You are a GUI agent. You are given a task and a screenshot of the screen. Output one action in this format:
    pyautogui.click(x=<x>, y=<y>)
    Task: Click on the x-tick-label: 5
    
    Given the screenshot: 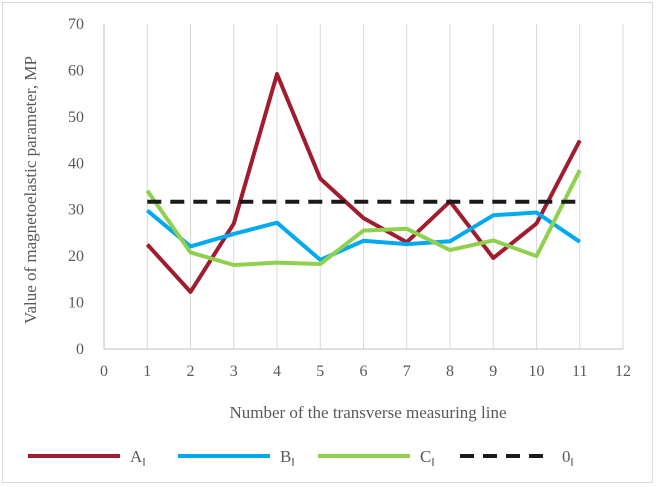 What is the action you would take?
    pyautogui.click(x=320, y=371)
    